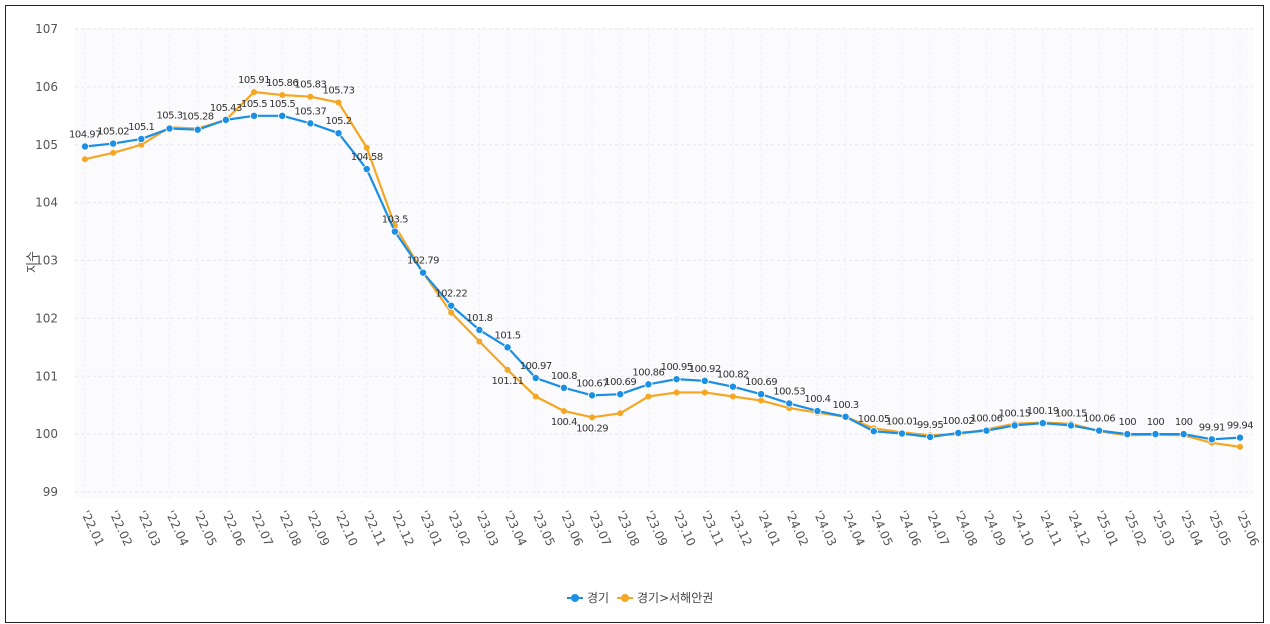 The image size is (1270, 624). I want to click on data-label: 99.95, so click(930, 425).